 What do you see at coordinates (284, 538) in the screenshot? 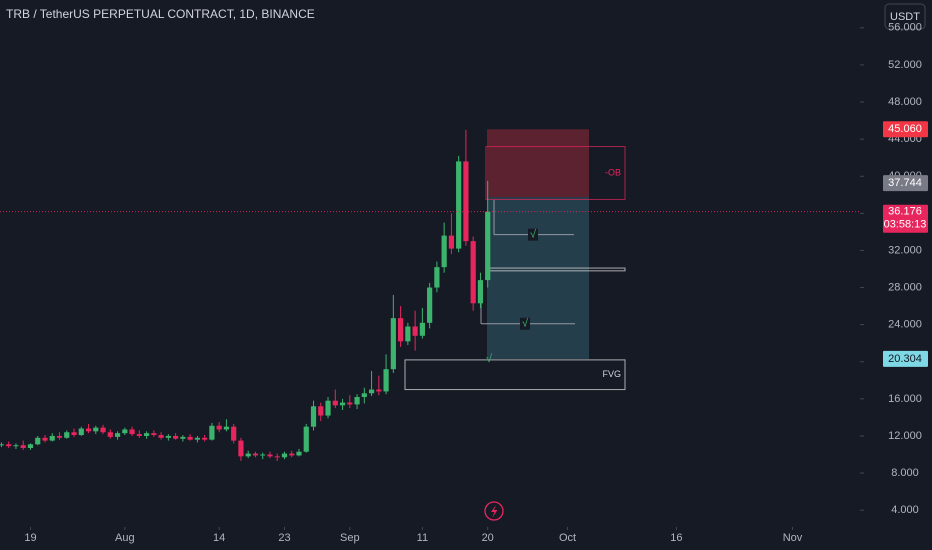
I see `x-tick-label: 23` at bounding box center [284, 538].